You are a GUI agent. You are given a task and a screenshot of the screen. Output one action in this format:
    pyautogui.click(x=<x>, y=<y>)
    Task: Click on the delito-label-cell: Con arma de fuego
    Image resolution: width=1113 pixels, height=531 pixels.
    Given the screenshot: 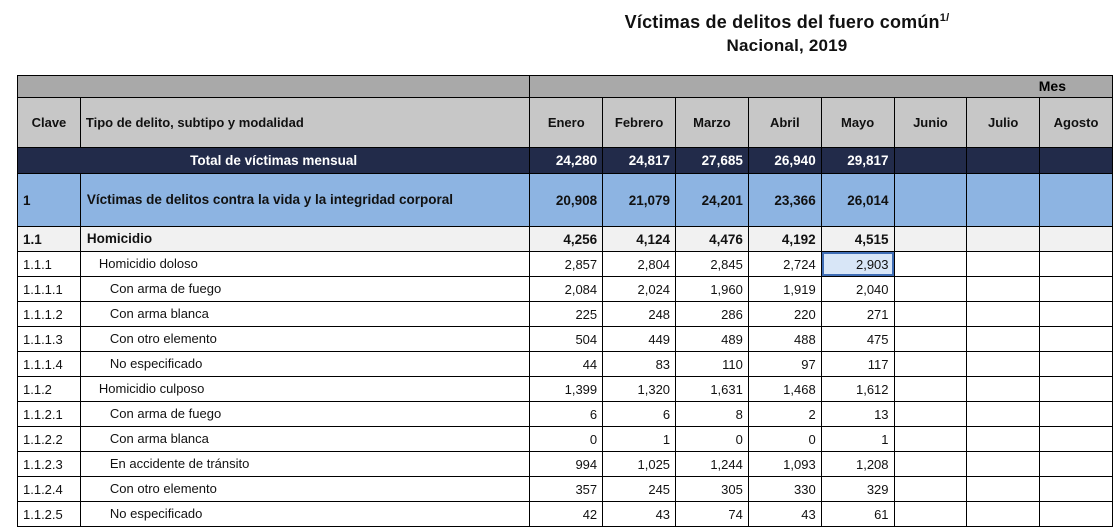 What is the action you would take?
    pyautogui.click(x=305, y=414)
    